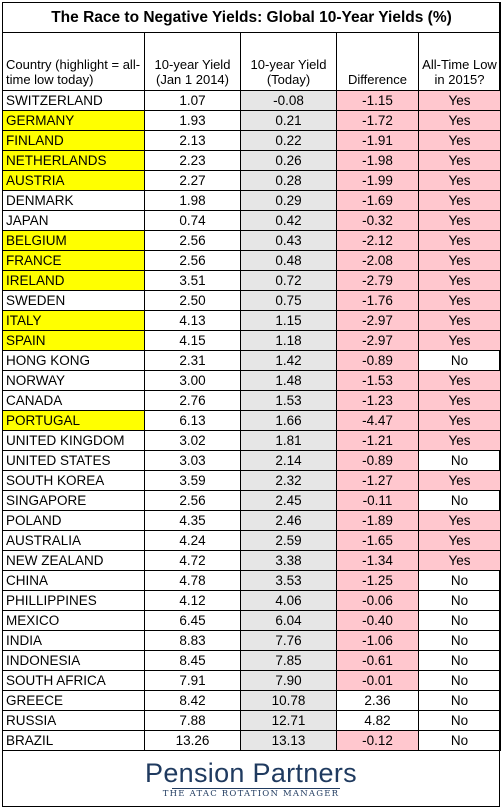 Image resolution: width=504 pixels, height=811 pixels. I want to click on today-yield-cell: 10.78, so click(288, 700).